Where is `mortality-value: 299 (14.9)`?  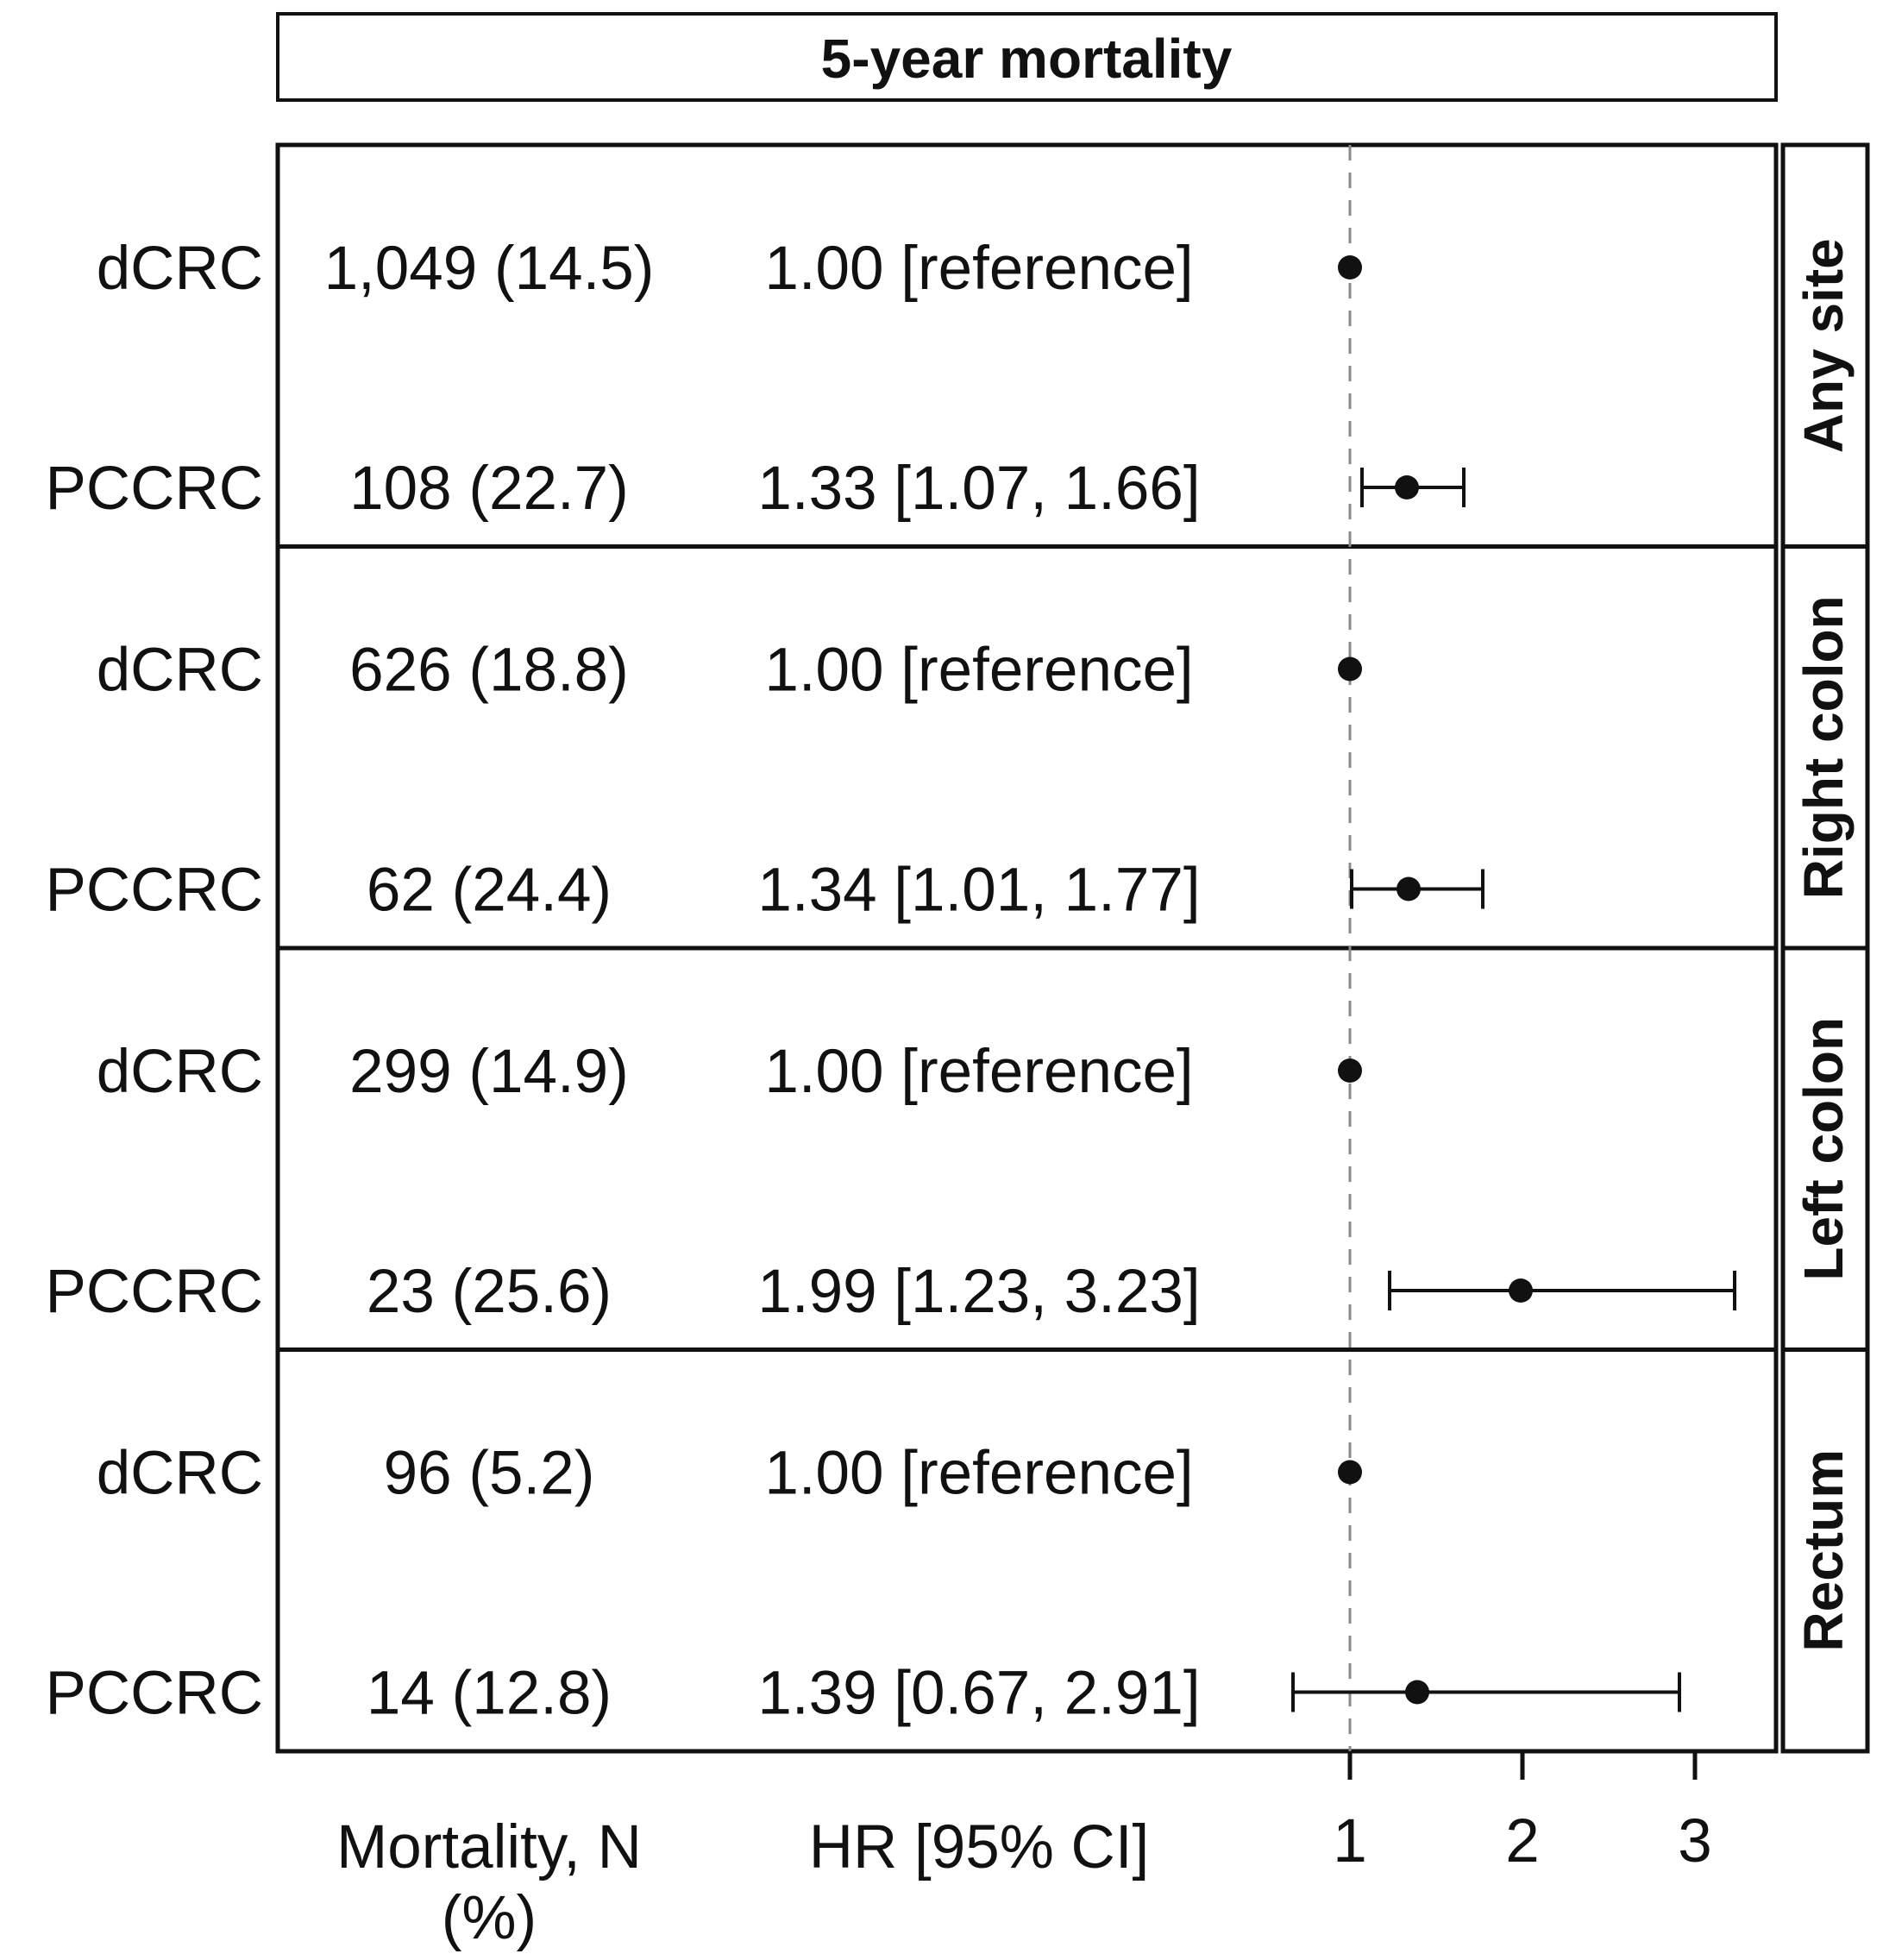 mortality-value: 299 (14.9) is located at coordinates (489, 1072).